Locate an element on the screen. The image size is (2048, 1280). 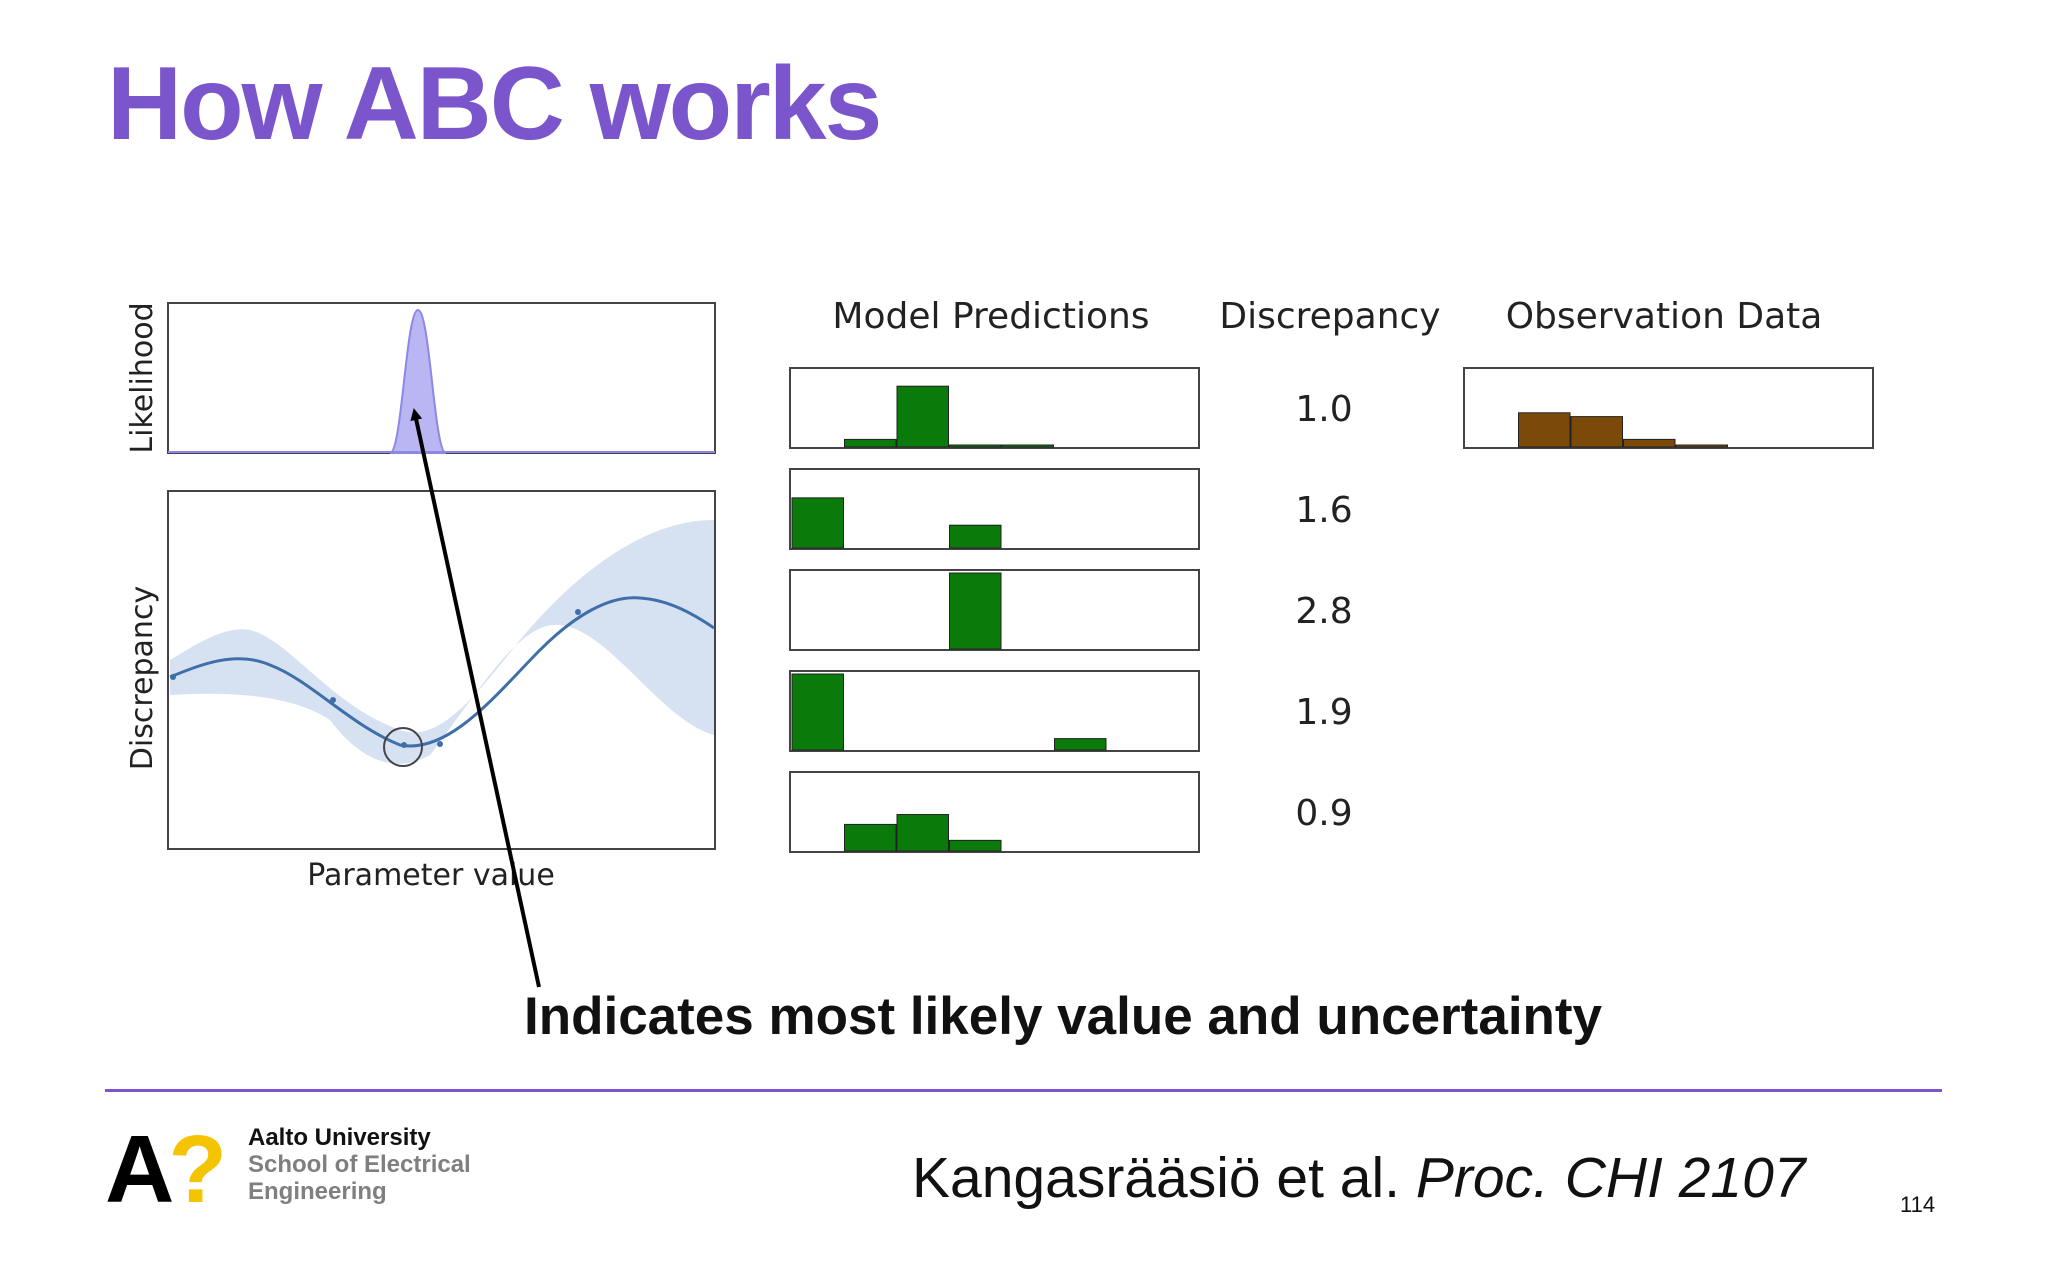
university-line-1: Aalto University is located at coordinates (339, 1137).